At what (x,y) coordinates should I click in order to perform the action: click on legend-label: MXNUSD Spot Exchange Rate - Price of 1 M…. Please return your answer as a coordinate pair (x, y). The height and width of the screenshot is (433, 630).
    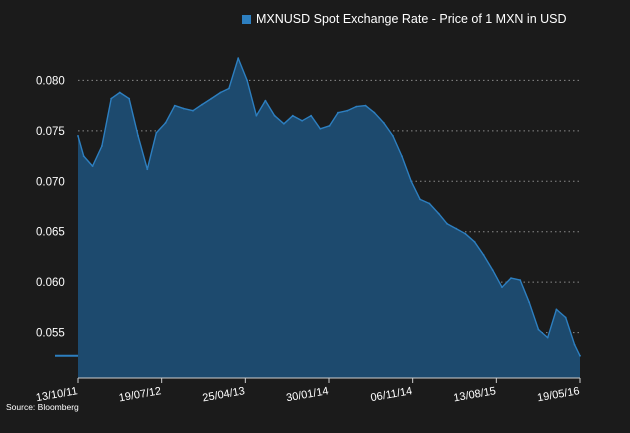
    Looking at the image, I should click on (411, 19).